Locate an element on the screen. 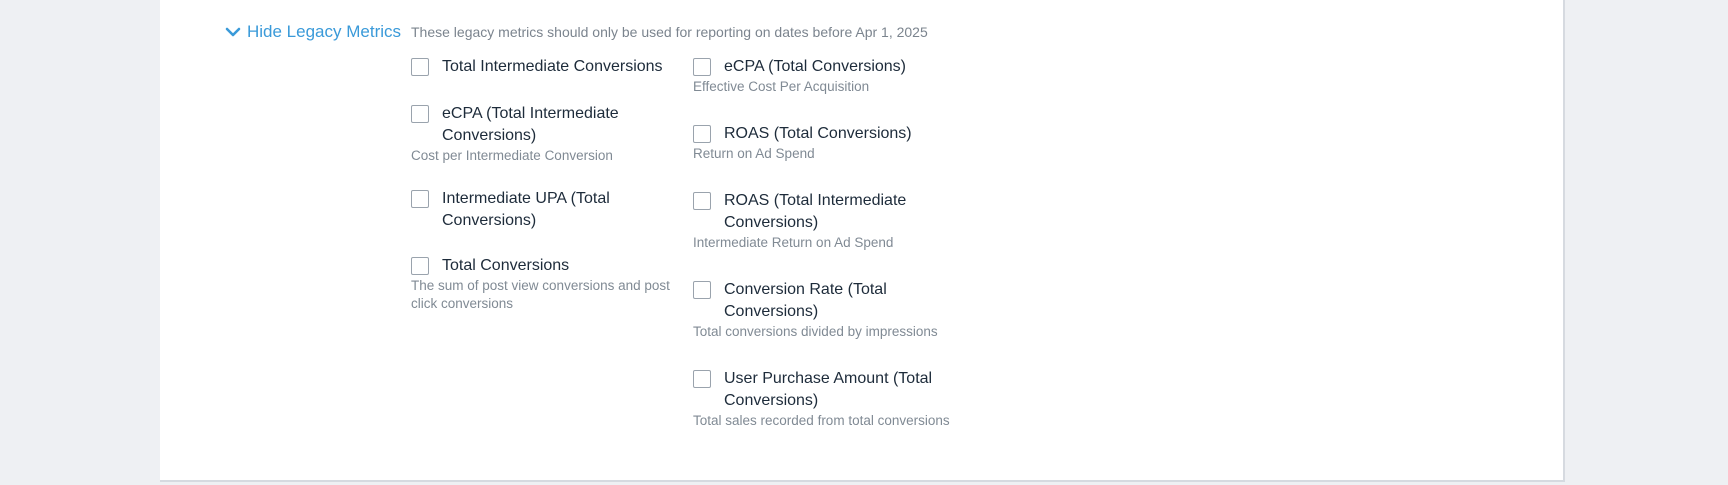  metric-label: ROAS (Total Conversions) is located at coordinates (818, 133).